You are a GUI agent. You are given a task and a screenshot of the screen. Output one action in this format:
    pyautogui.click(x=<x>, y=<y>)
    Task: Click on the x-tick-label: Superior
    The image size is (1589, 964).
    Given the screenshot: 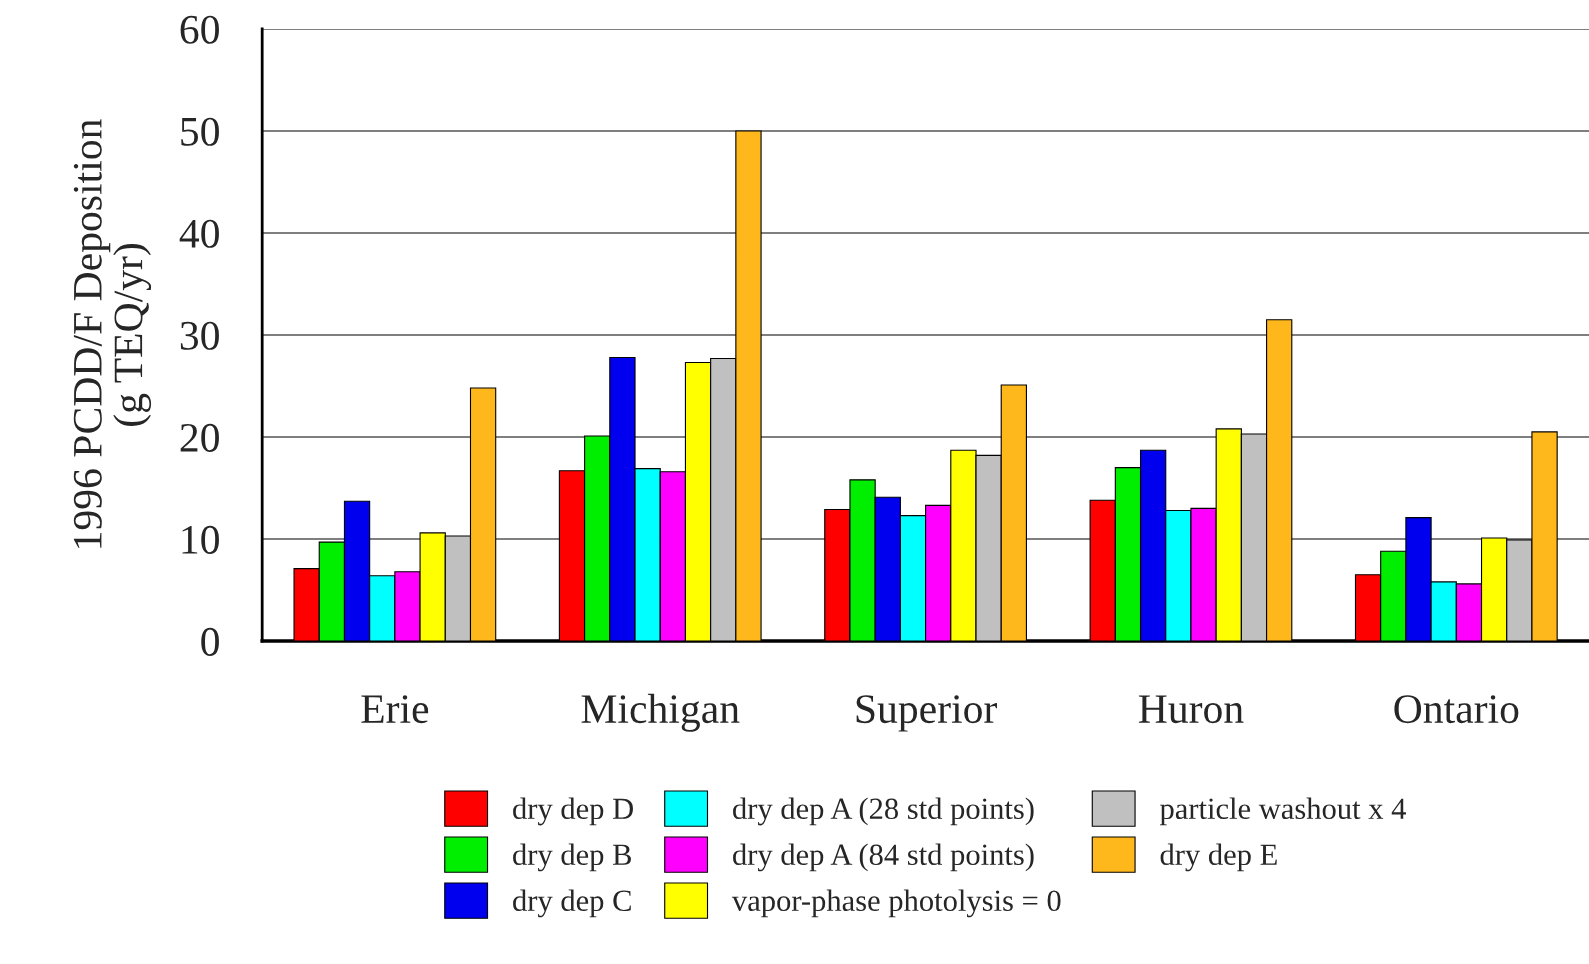 What is the action you would take?
    pyautogui.click(x=926, y=713)
    